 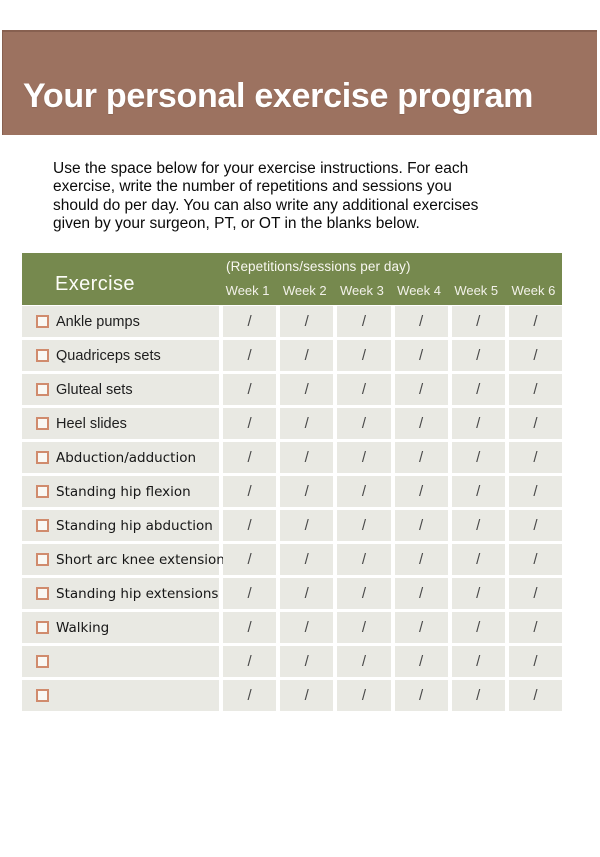 I want to click on week-header-label: Week 3, so click(x=361, y=290).